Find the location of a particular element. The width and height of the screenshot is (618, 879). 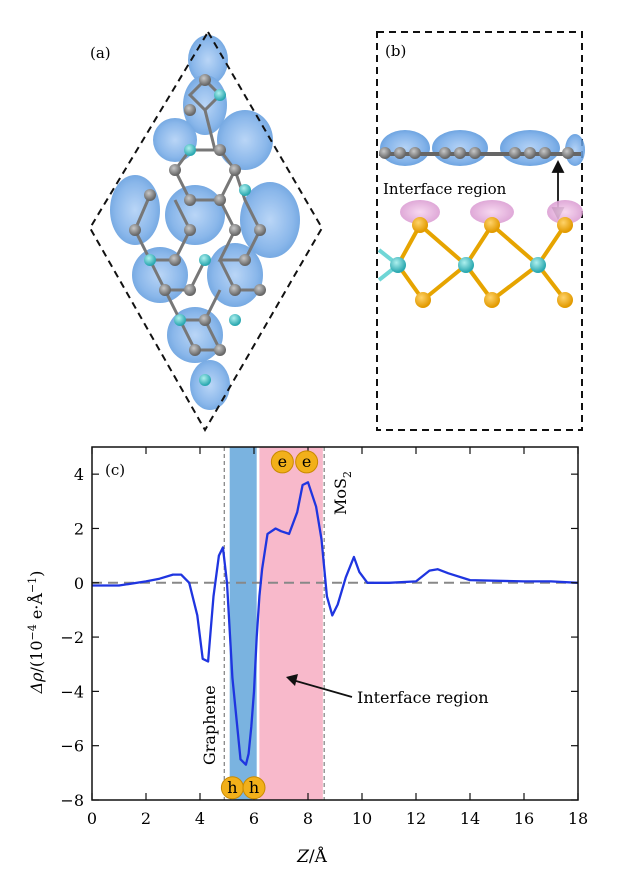

panel-a-label: (a) is located at coordinates (100, 53).